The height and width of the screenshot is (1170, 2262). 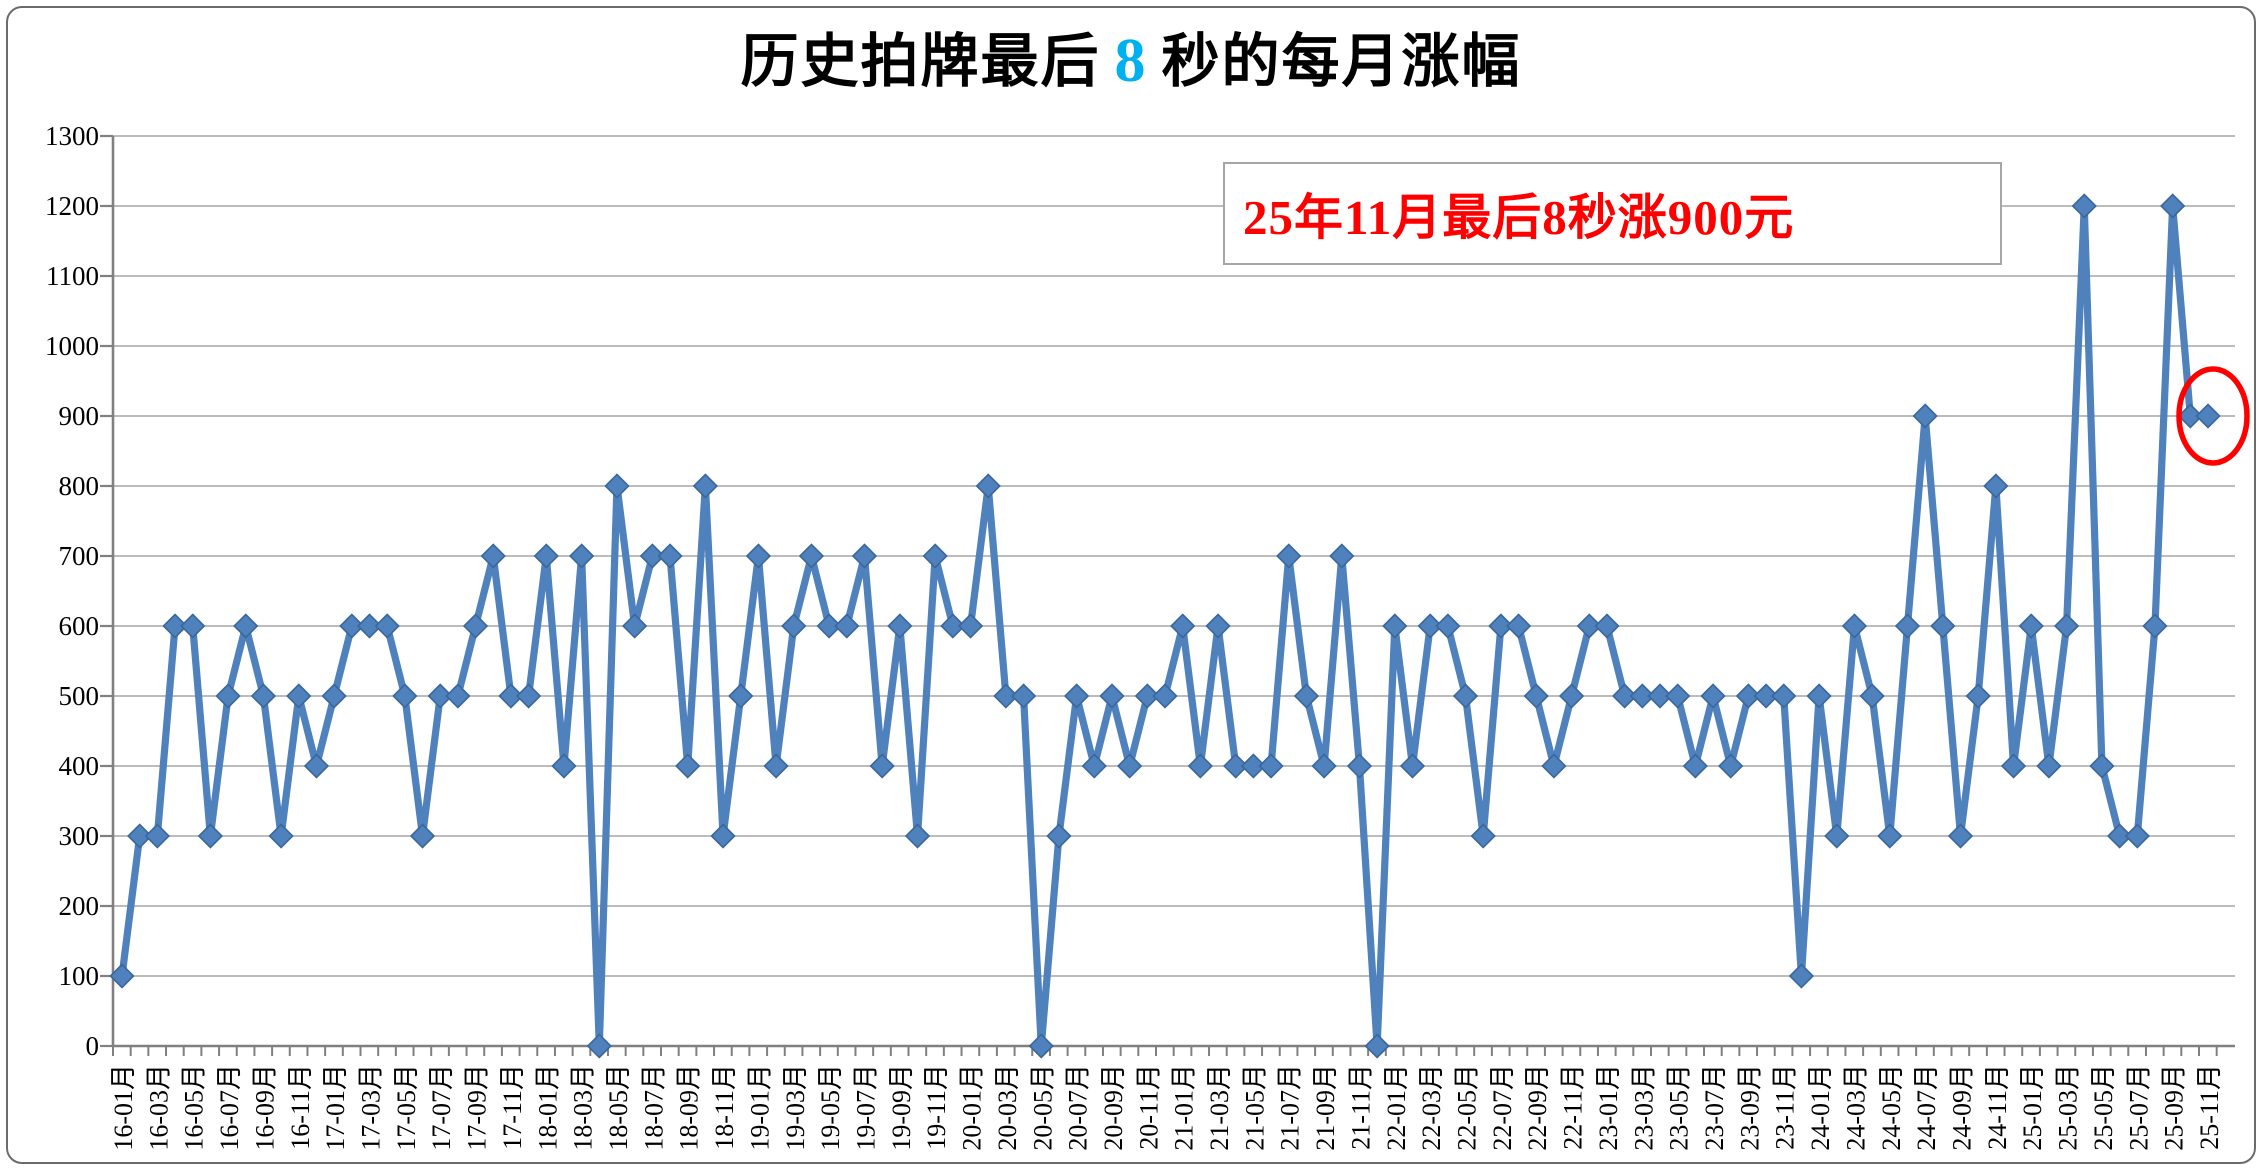 I want to click on axis-tick-label: 23-05月, so click(x=1679, y=1107).